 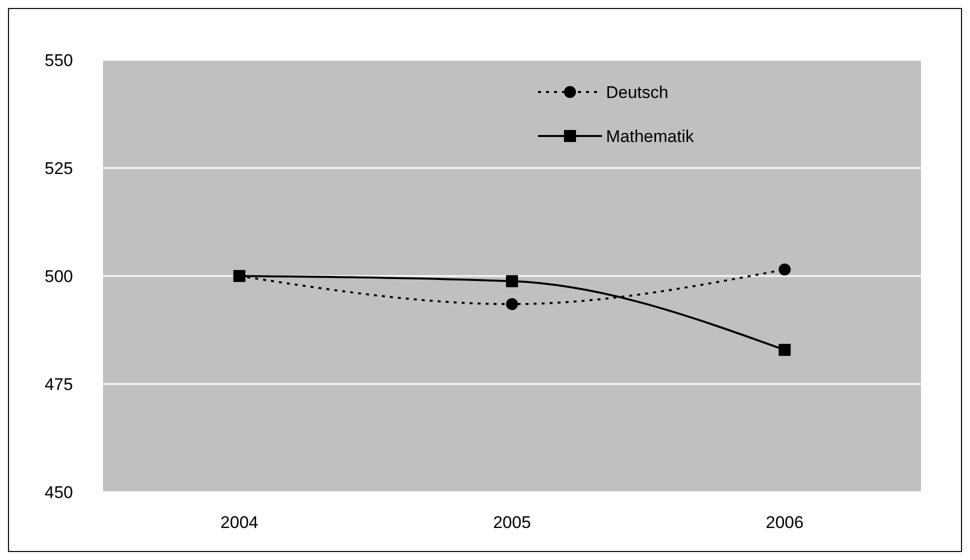 I want to click on x-tick-label: 2004, so click(x=239, y=522).